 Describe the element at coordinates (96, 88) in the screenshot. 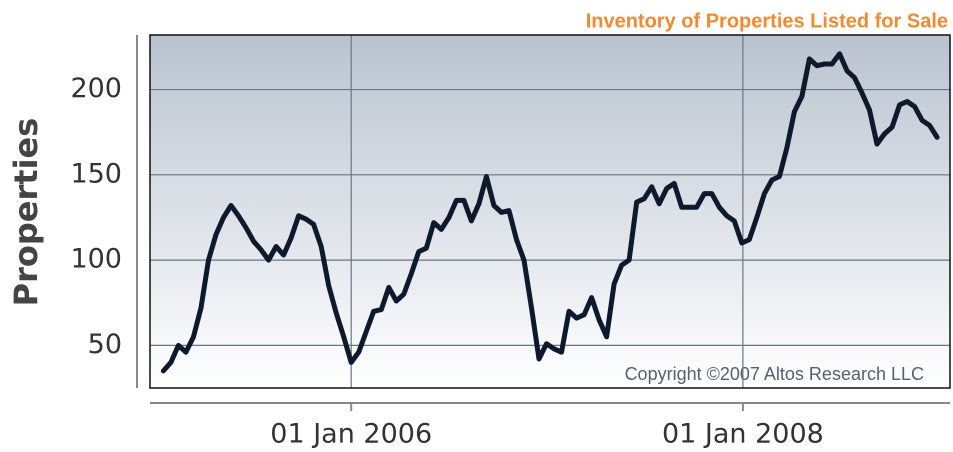

I see `y-tick-label: 200` at that location.